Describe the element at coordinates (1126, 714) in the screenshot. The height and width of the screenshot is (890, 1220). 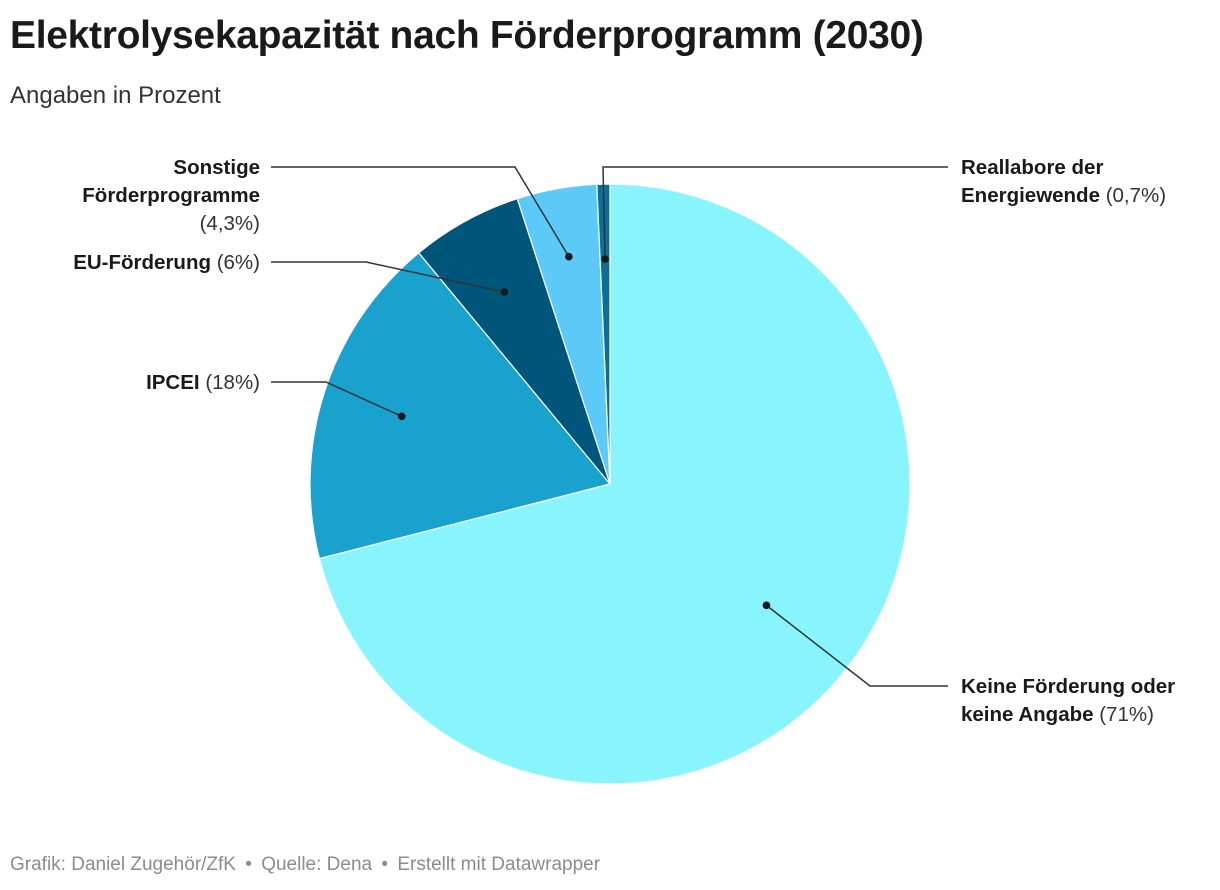
I see `slice-value: (71%)` at that location.